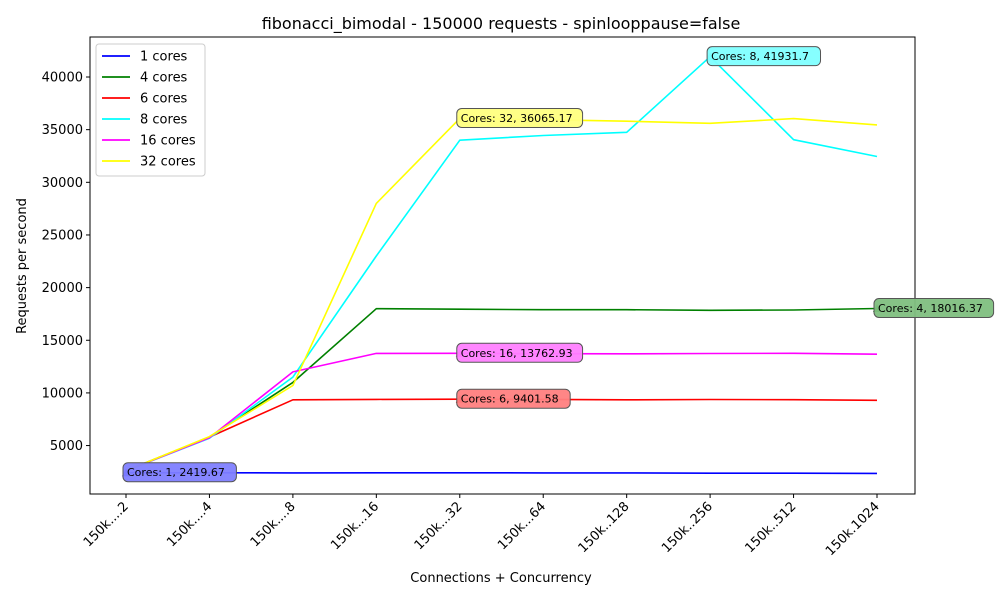  I want to click on annotation-label: Cores: 16, 13762.93, so click(517, 353).